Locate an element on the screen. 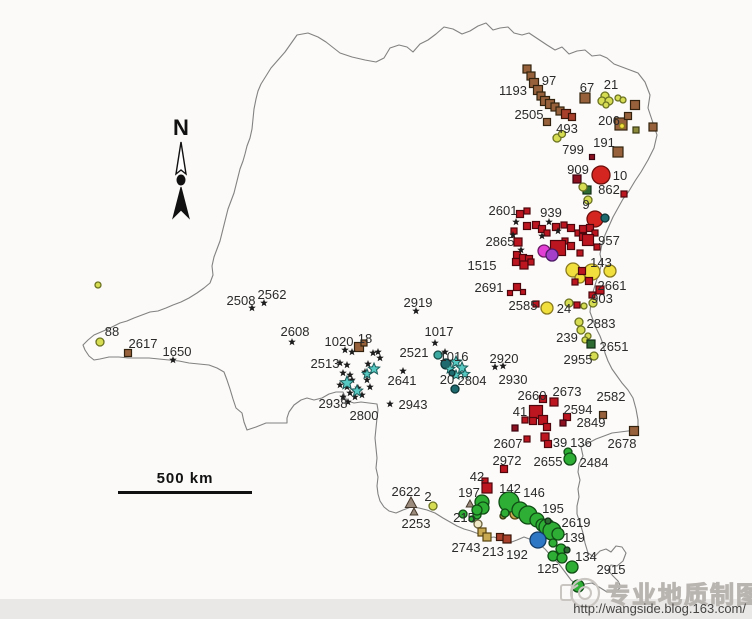 The image size is (752, 619). sample-label: 2915 is located at coordinates (611, 569).